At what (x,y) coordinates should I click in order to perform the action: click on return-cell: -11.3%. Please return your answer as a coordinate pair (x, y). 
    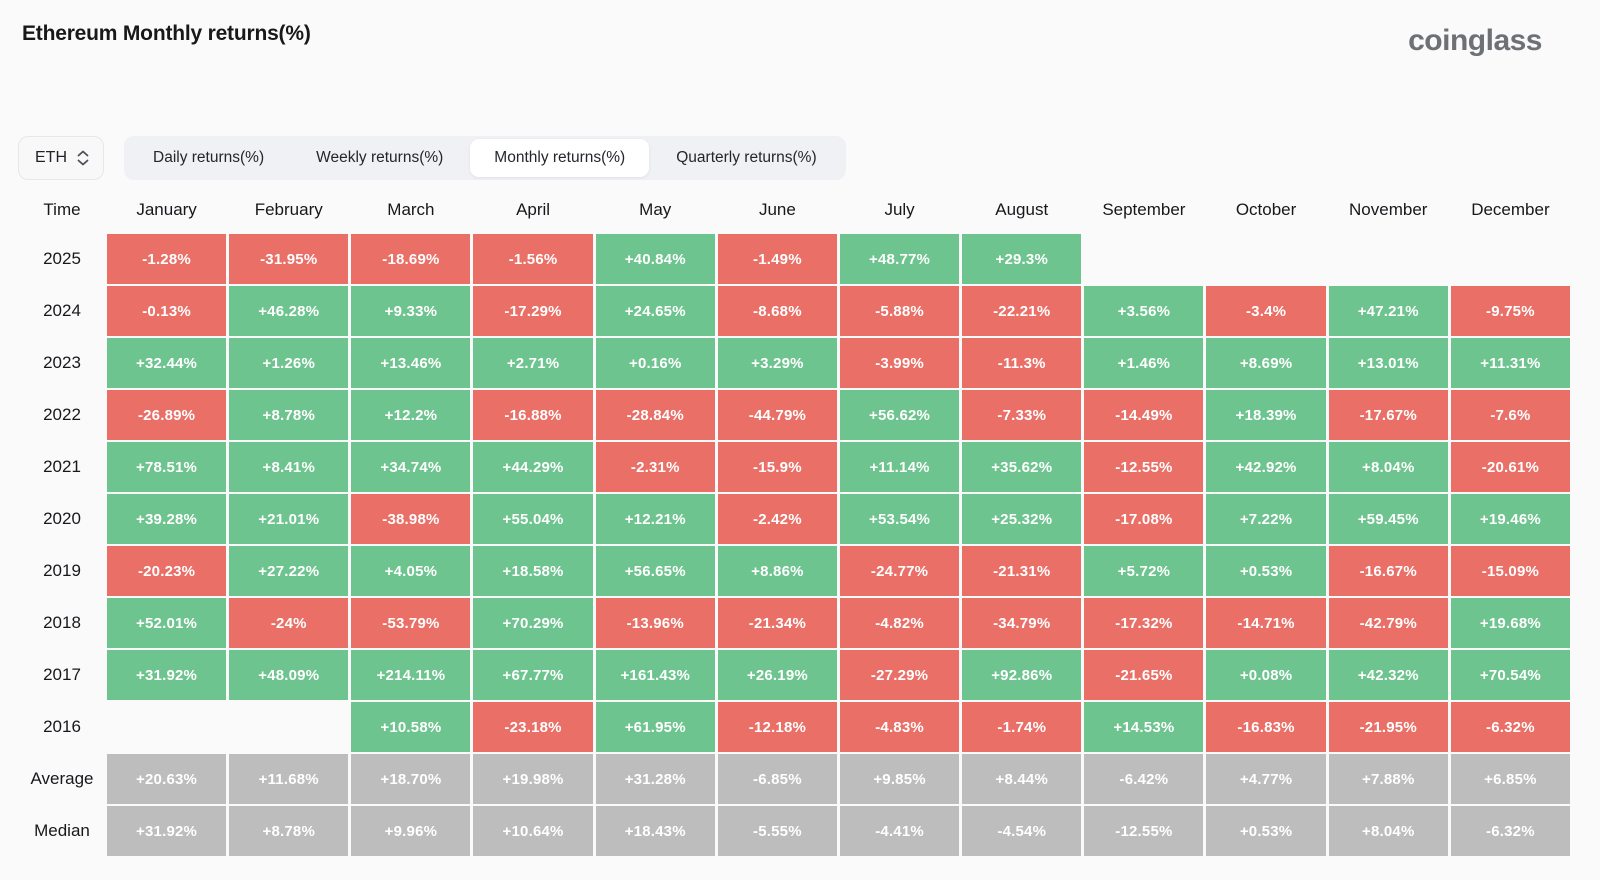
    Looking at the image, I should click on (1022, 363).